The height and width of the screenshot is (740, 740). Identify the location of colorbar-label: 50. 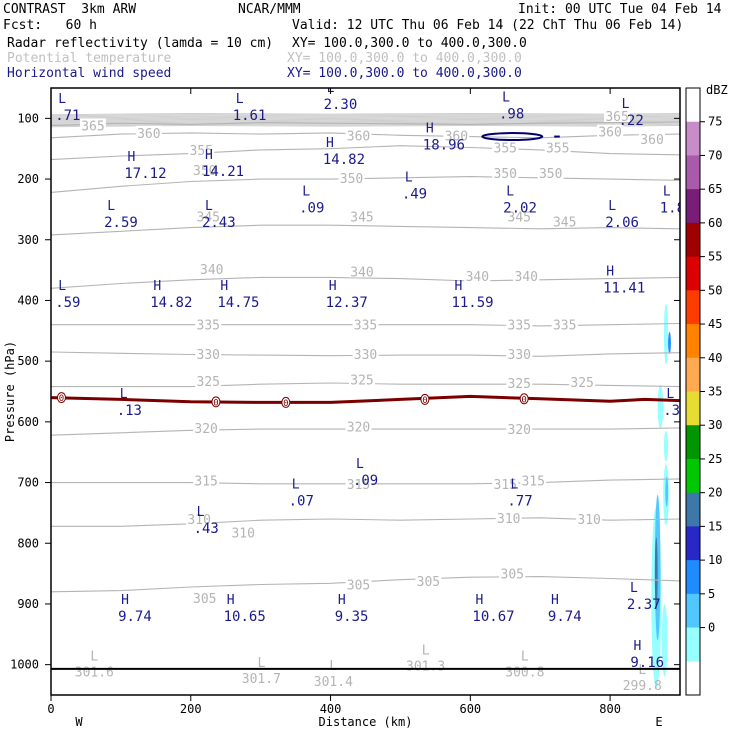
(715, 290).